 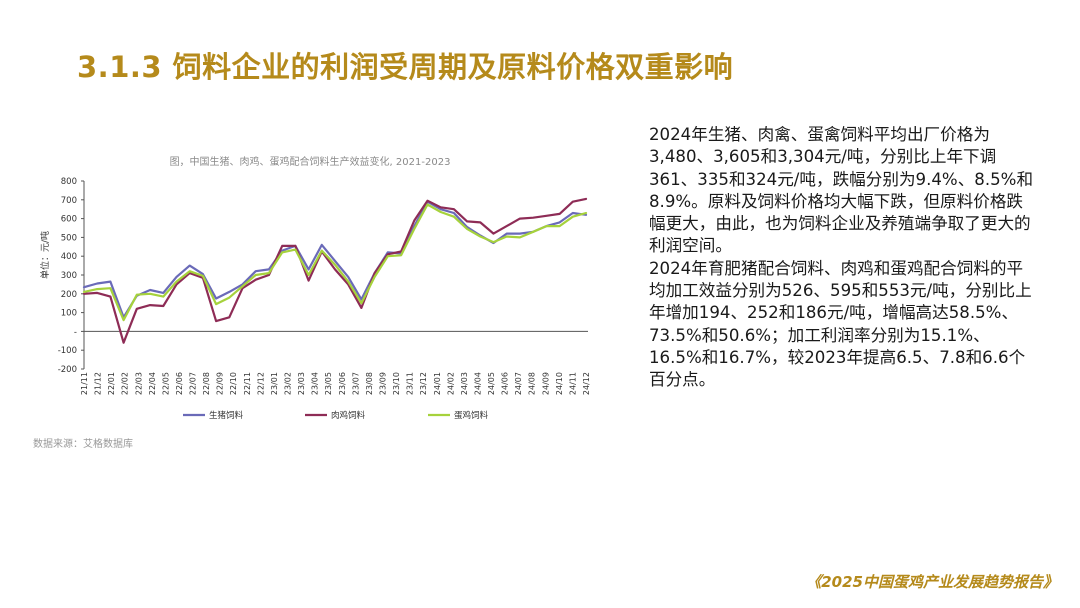 What do you see at coordinates (396, 383) in the screenshot?
I see `x-tick-label: 23/10` at bounding box center [396, 383].